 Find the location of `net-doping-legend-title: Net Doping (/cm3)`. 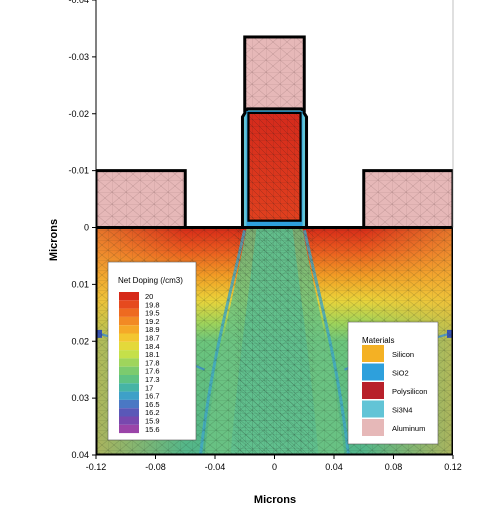

net-doping-legend-title: Net Doping (/cm3) is located at coordinates (150, 280).